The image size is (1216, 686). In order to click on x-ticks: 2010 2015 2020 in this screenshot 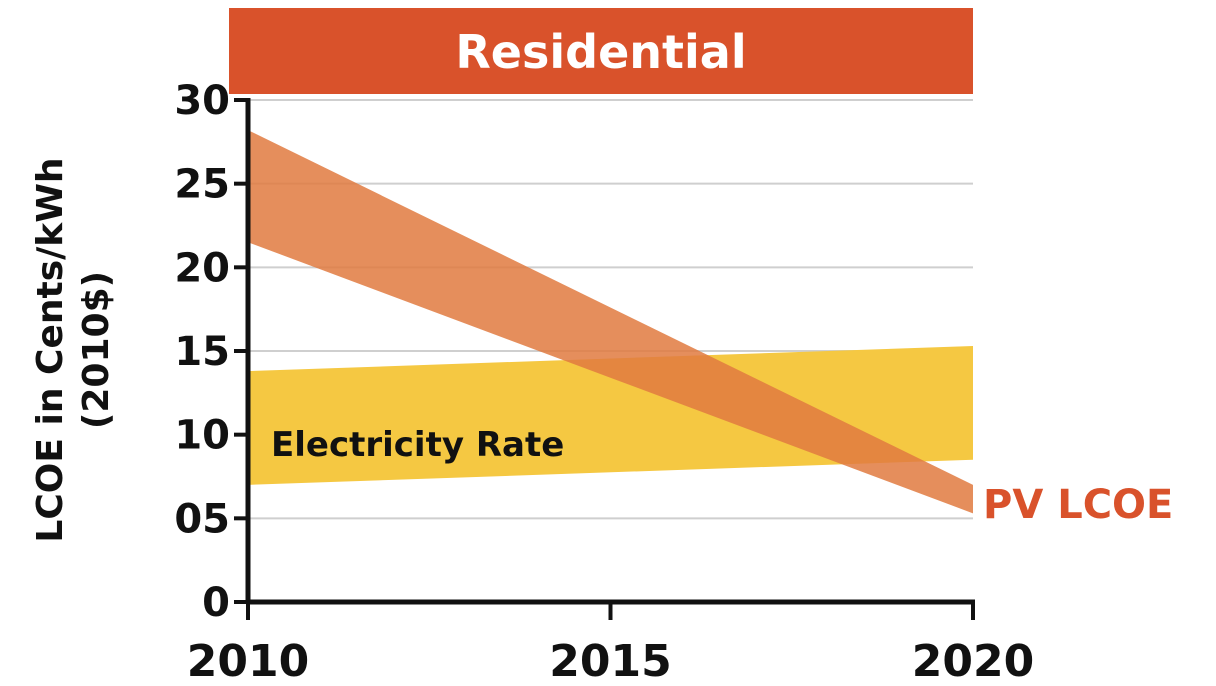, I will do `click(610, 644)`.